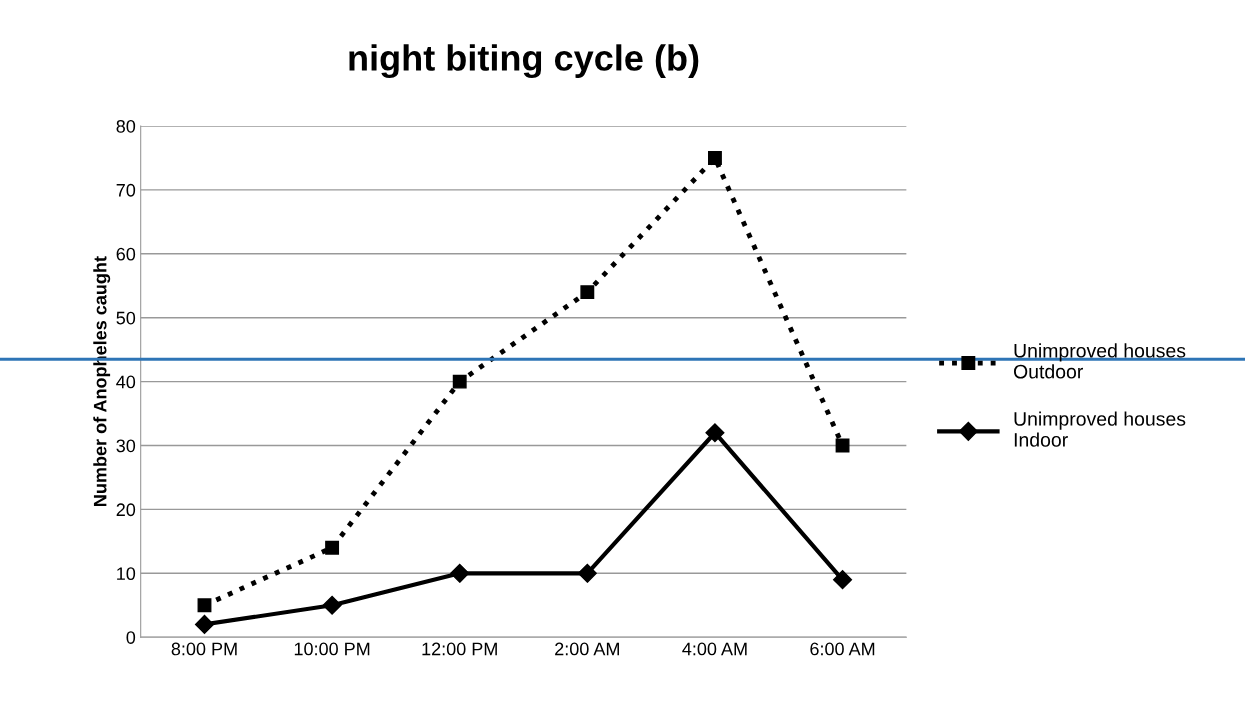 Image resolution: width=1245 pixels, height=708 pixels. I want to click on chart-title: night biting cycle (b), so click(524, 61).